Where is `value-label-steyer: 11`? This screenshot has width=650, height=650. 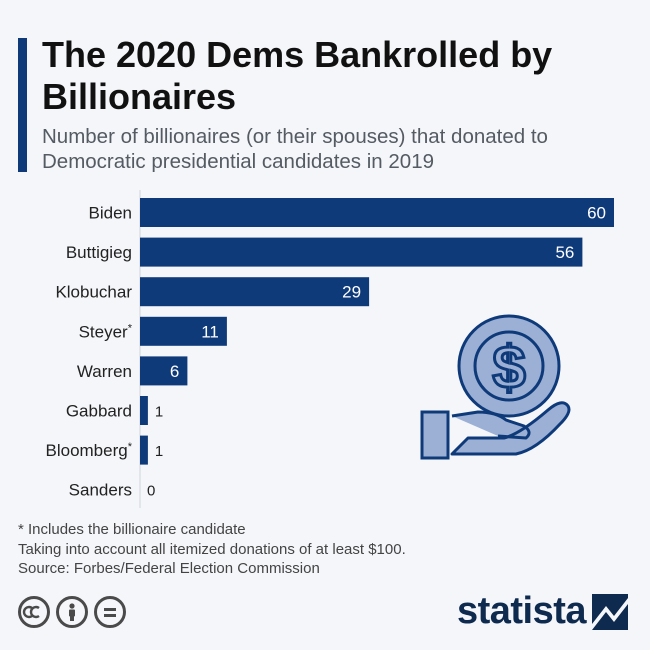
value-label-steyer: 11 is located at coordinates (210, 331).